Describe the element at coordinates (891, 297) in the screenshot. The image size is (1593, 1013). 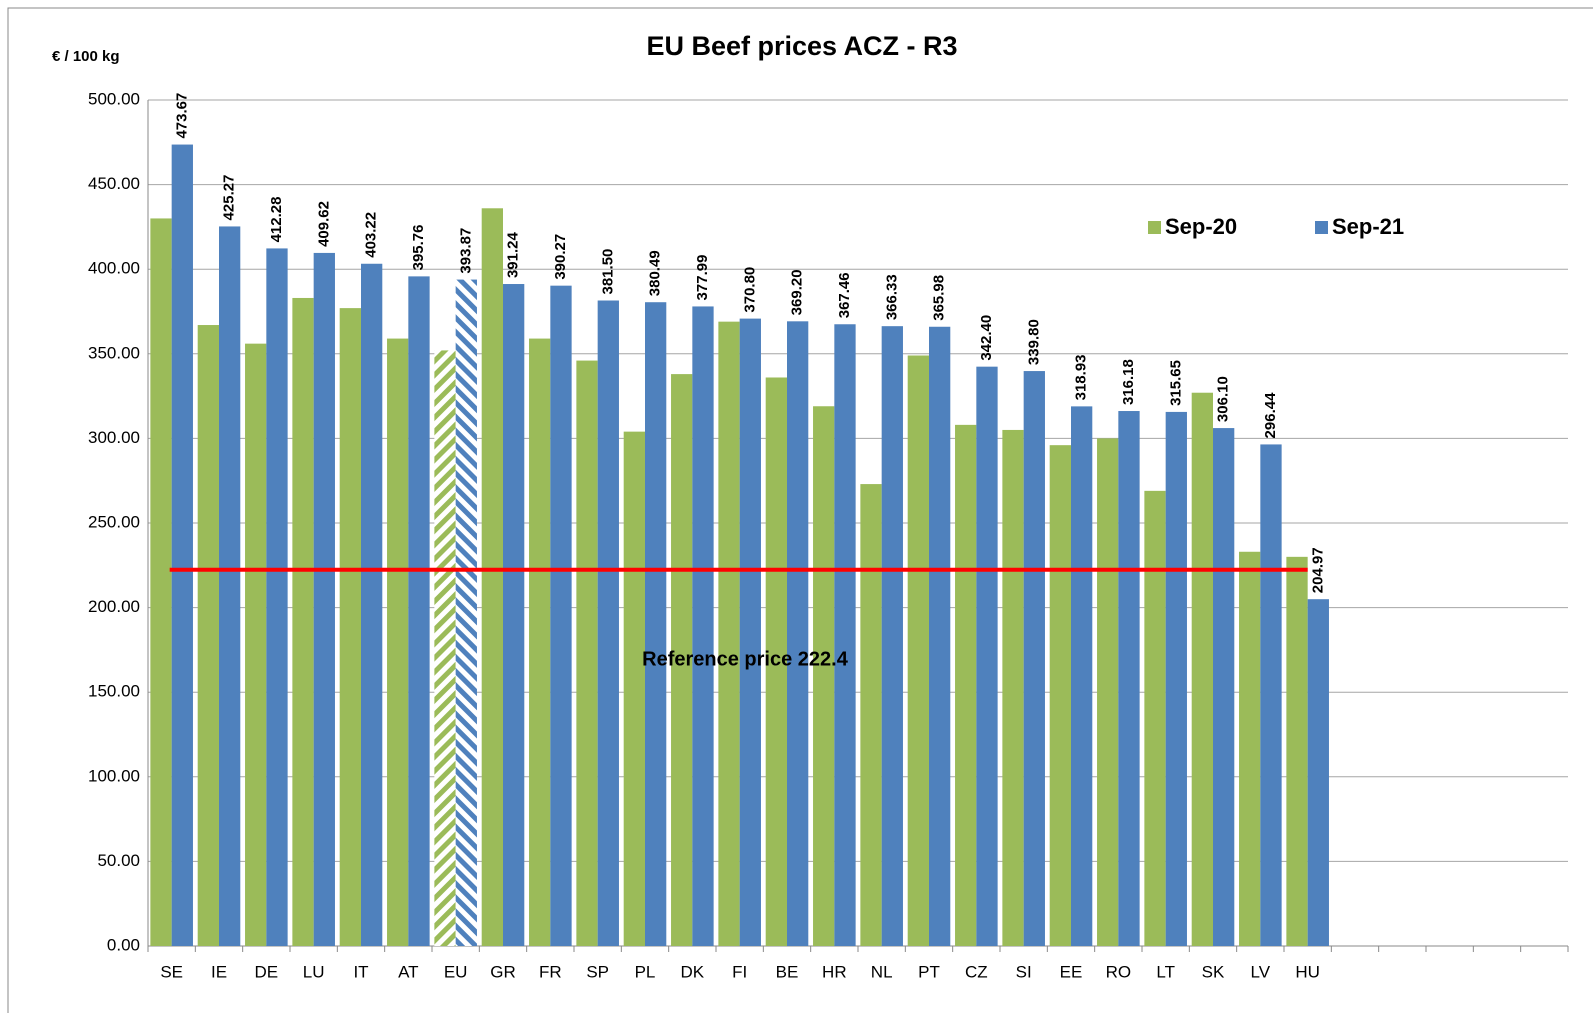
I see `value-label: 366.33` at that location.